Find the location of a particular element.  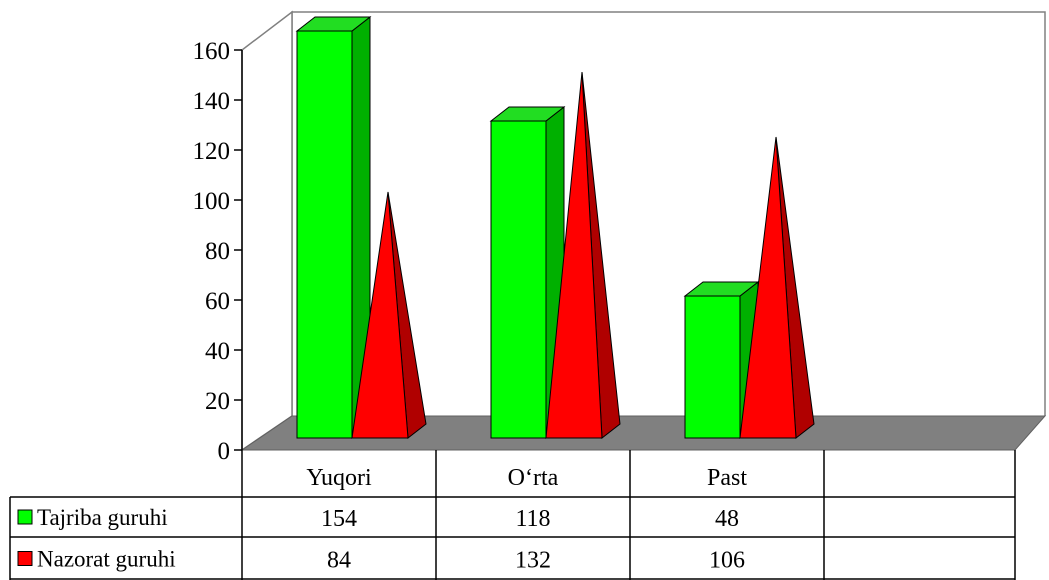

y-tick-label: 100 is located at coordinates (212, 201).